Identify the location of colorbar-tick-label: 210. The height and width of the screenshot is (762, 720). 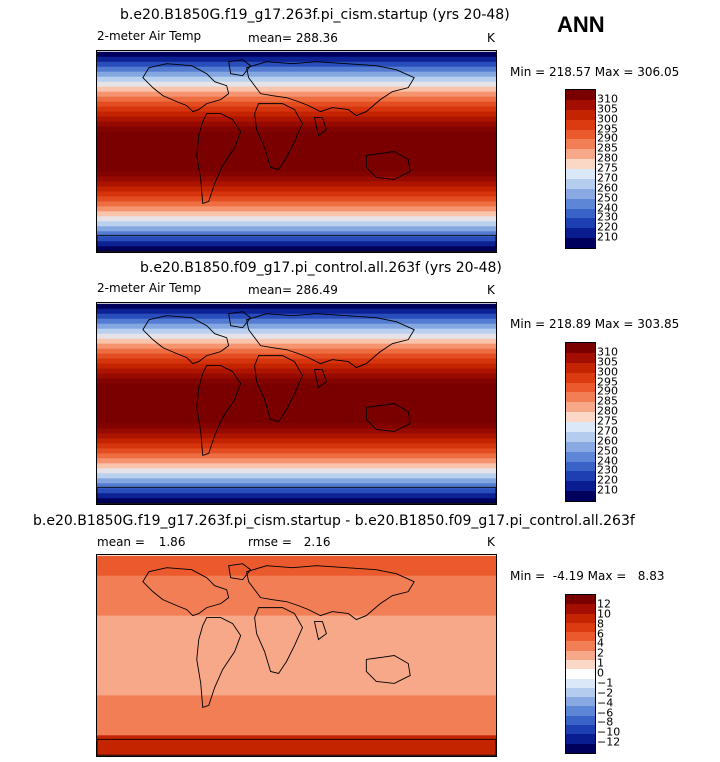
(607, 237).